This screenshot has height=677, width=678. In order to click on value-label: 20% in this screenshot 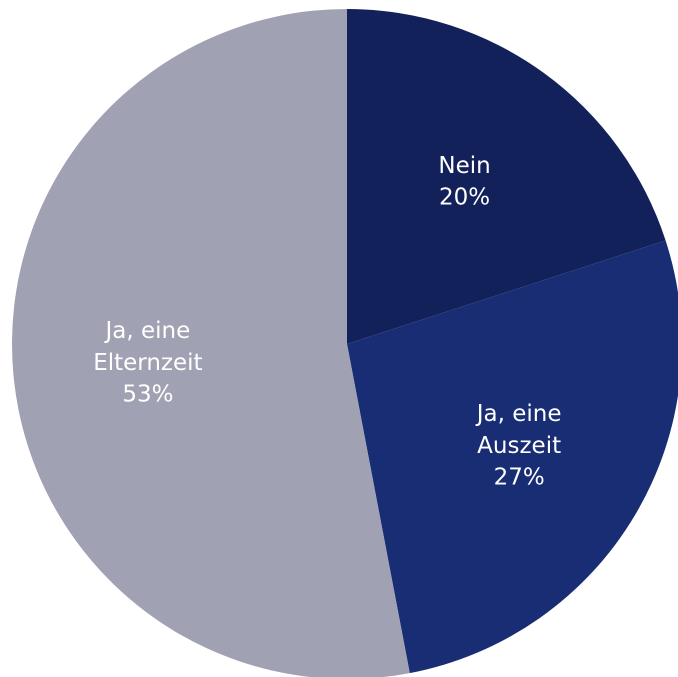, I will do `click(464, 198)`.